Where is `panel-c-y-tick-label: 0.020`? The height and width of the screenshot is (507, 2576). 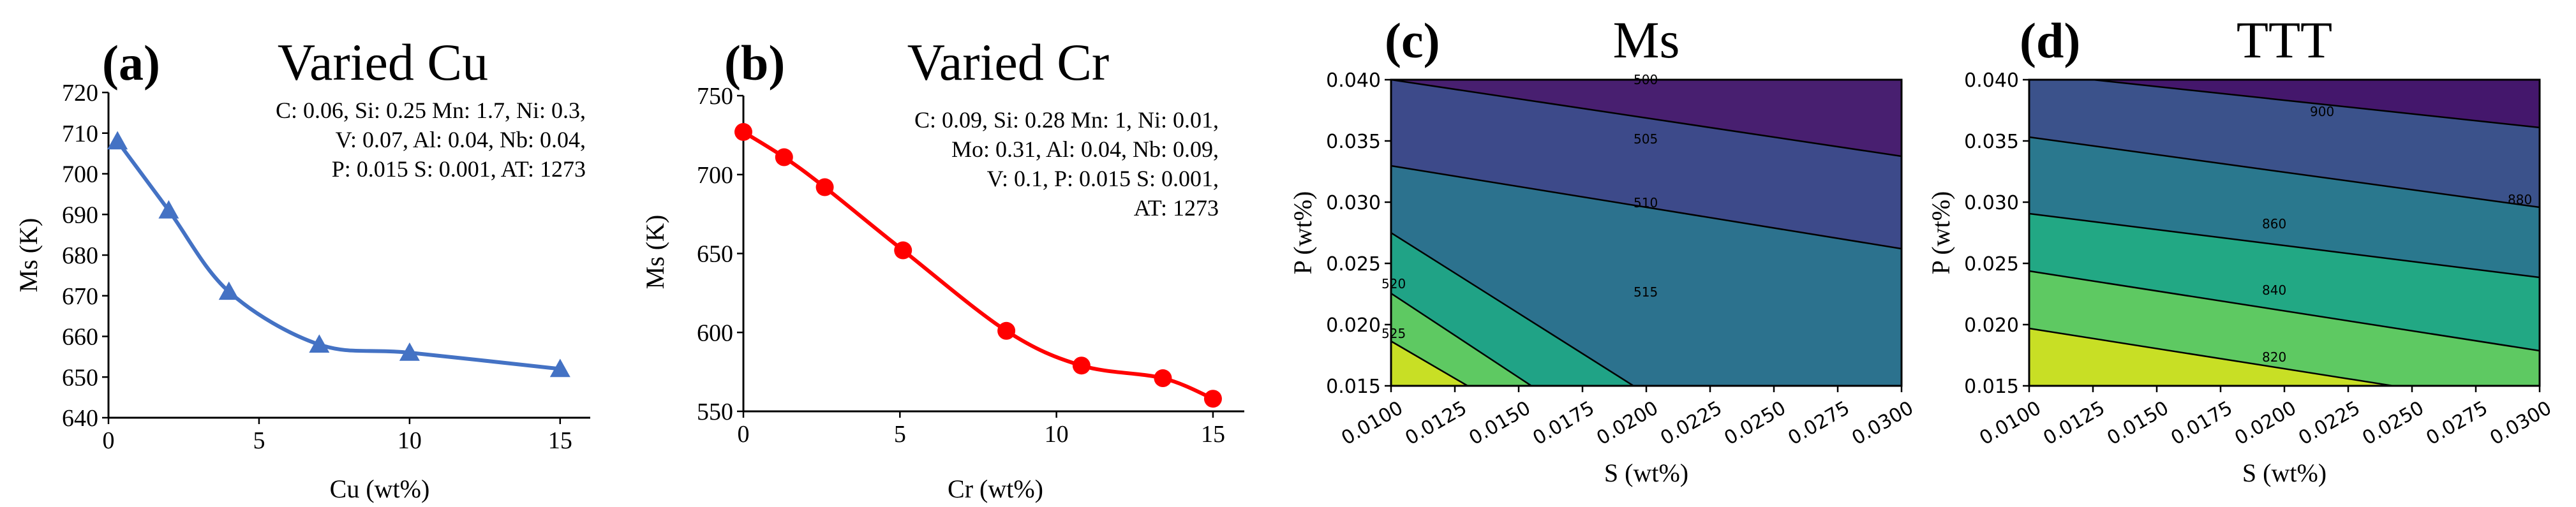
panel-c-y-tick-label: 0.020 is located at coordinates (1353, 325).